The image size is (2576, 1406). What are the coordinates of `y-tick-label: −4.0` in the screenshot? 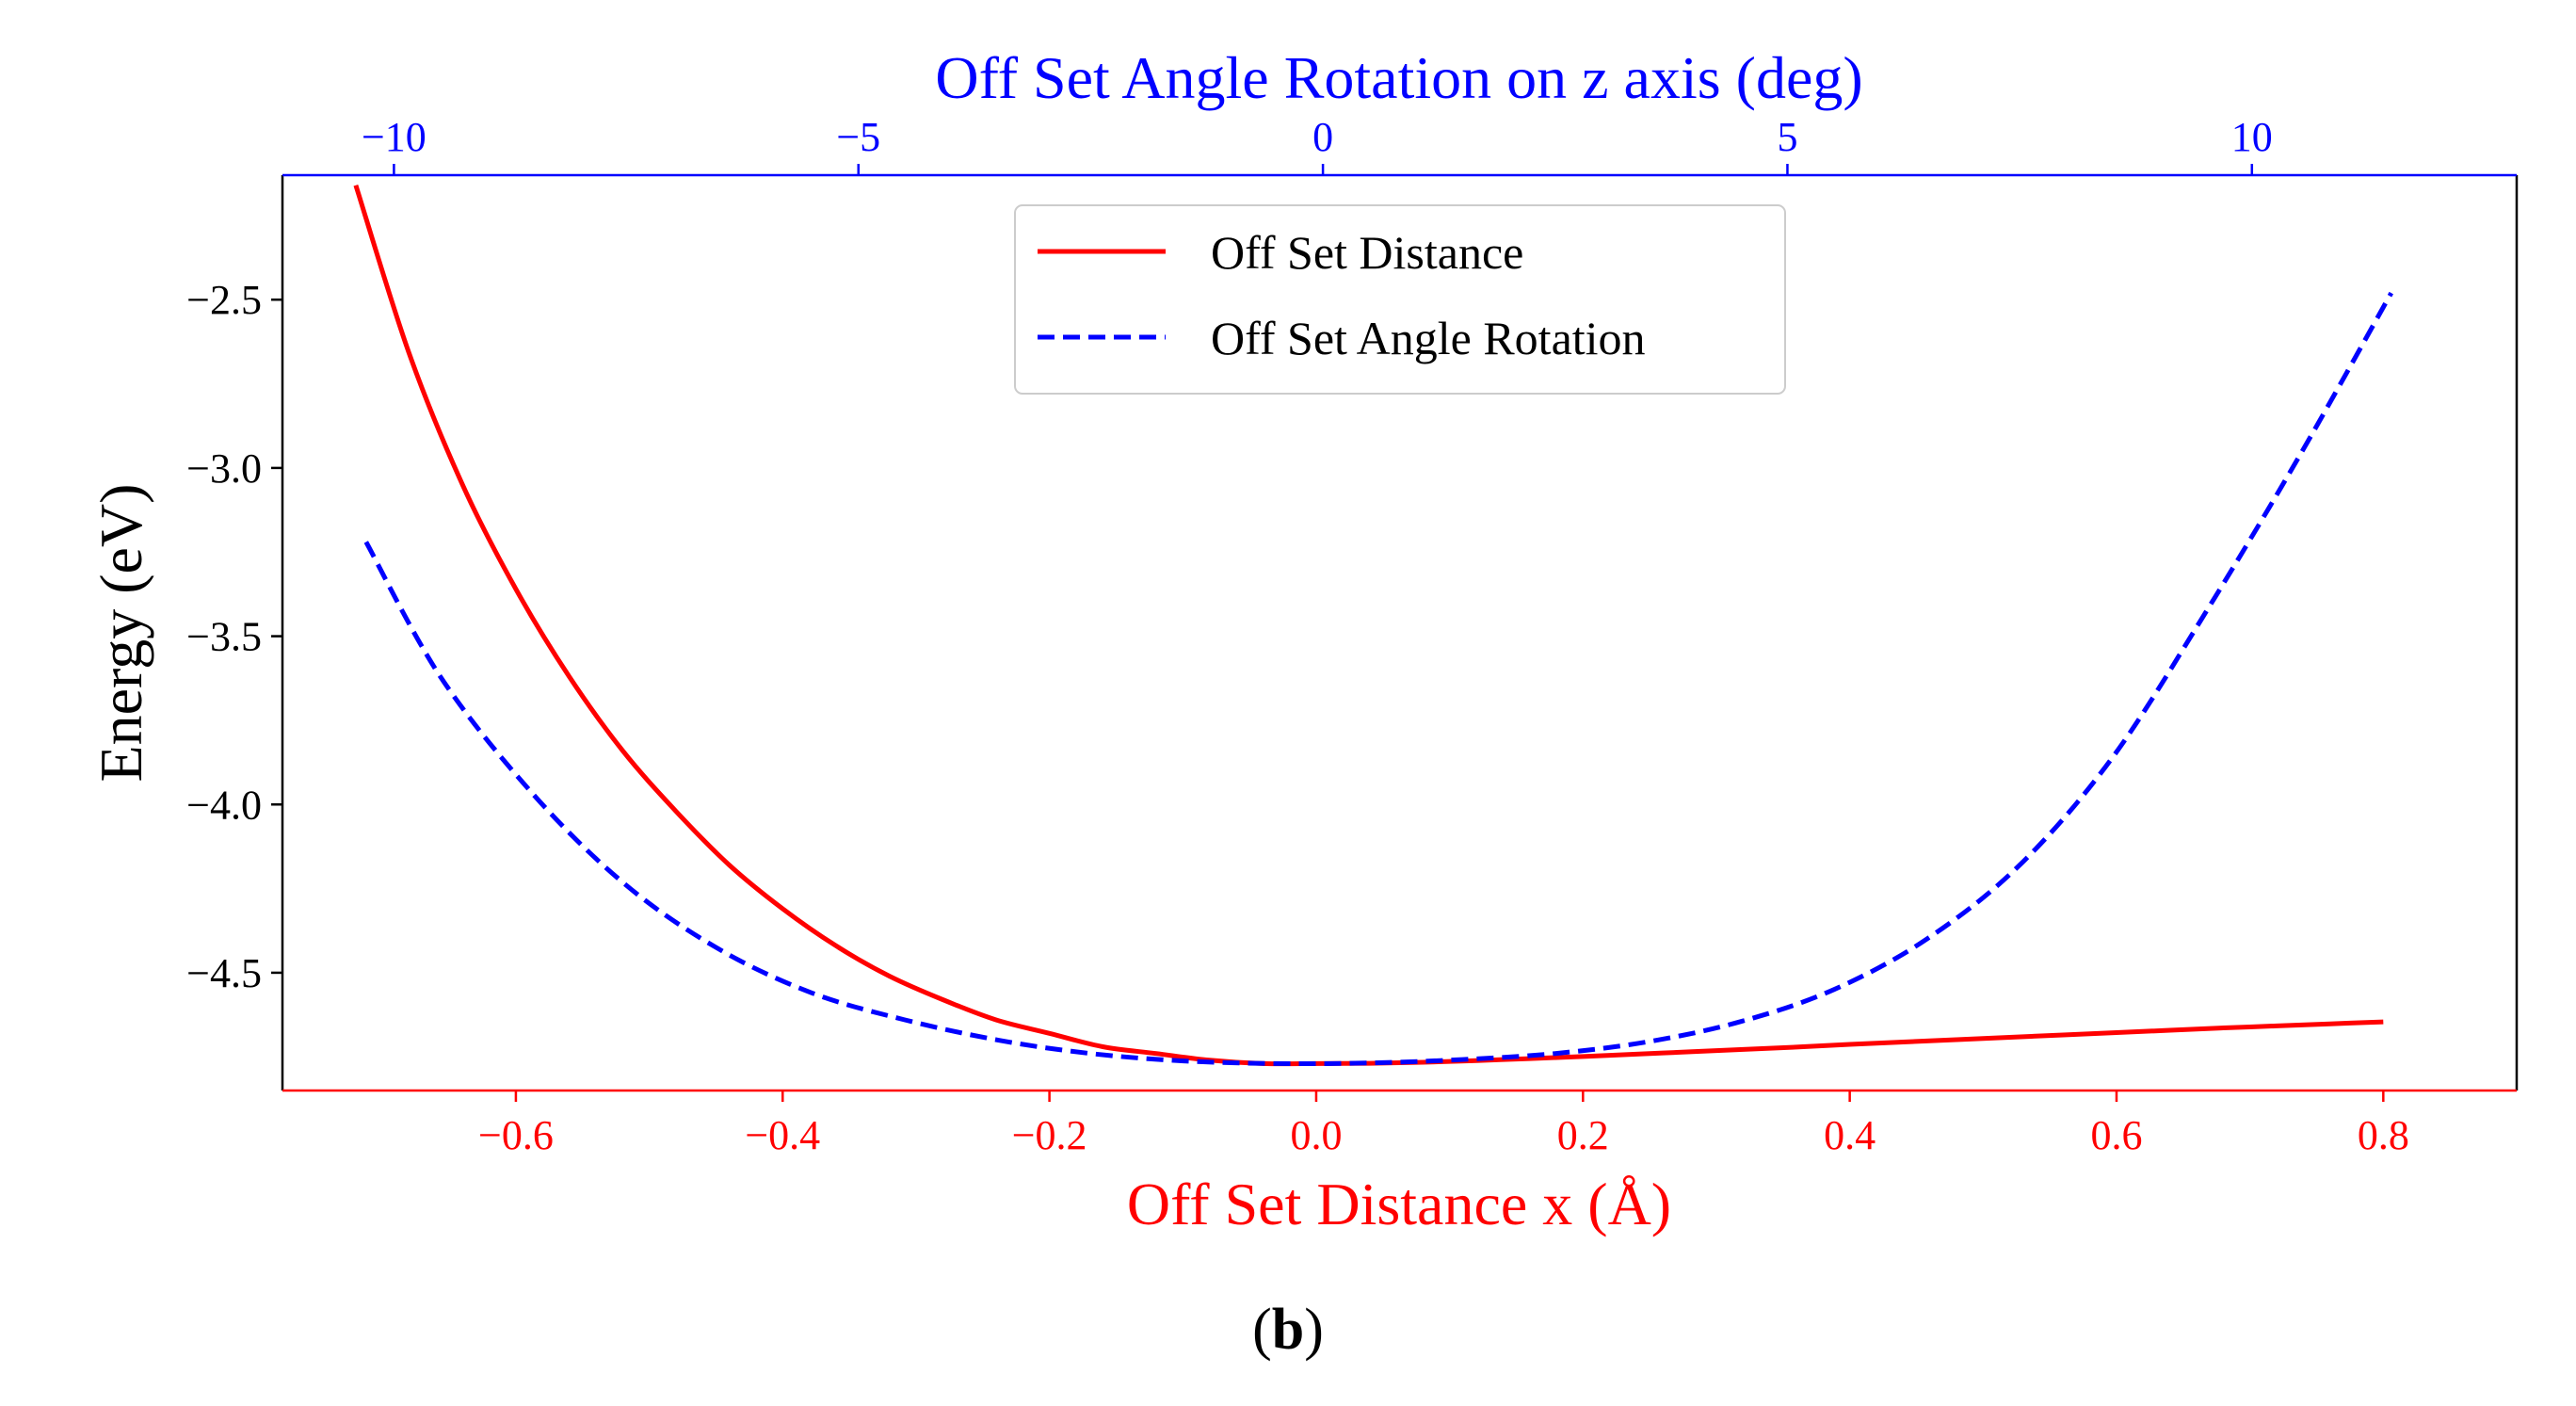 It's located at (224, 805).